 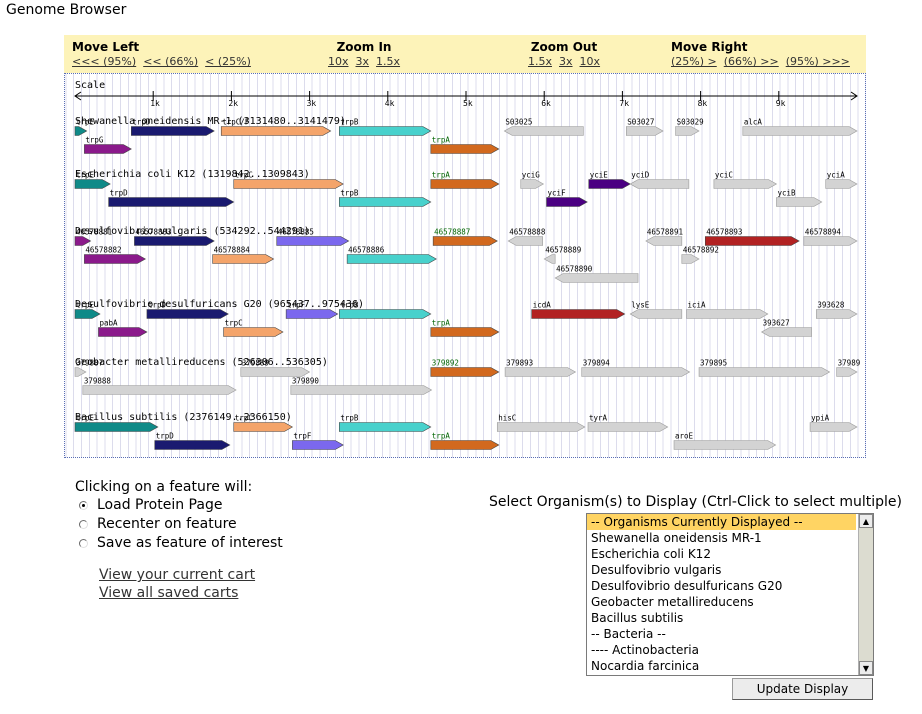 I want to click on scroll-up-icon: ▲, so click(x=866, y=521).